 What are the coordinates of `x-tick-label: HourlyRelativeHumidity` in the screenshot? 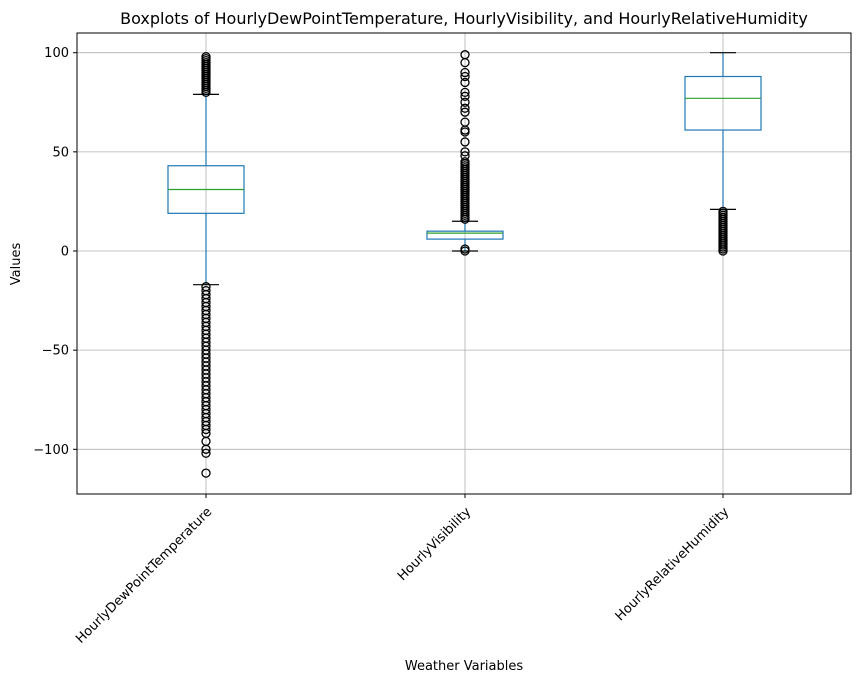 It's located at (673, 564).